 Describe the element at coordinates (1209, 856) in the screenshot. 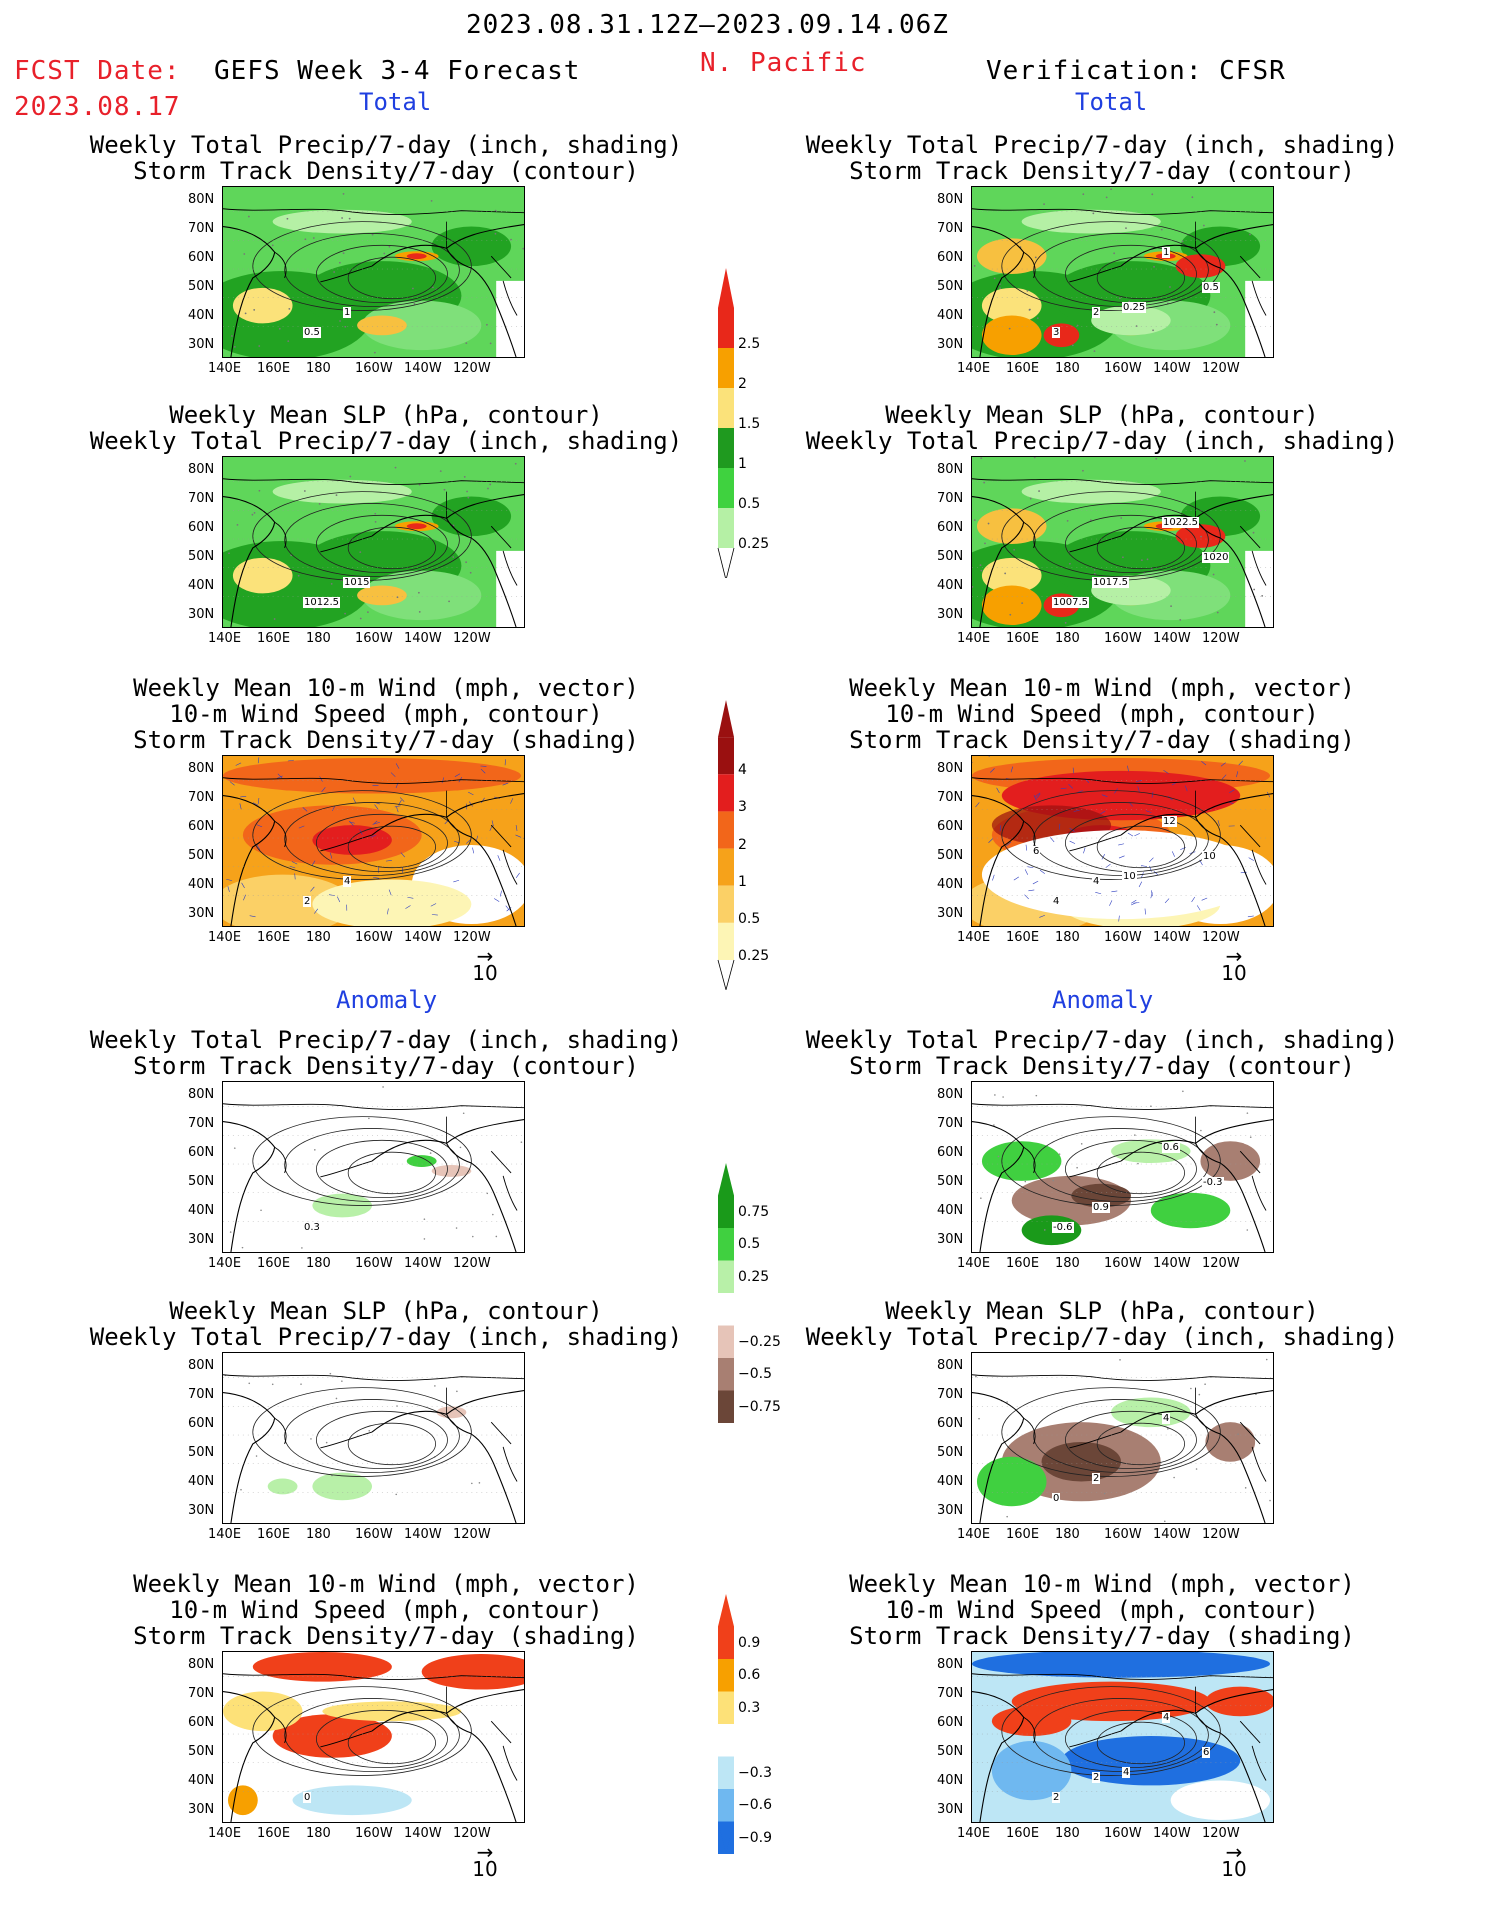

I see `contour-label: 10` at that location.